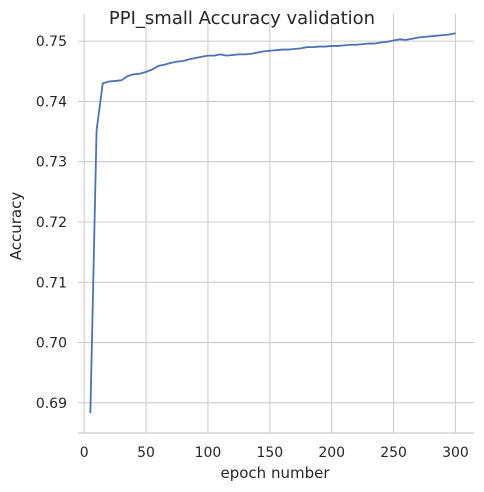 The height and width of the screenshot is (492, 484). I want to click on x-tick-label: 300, so click(455, 453).